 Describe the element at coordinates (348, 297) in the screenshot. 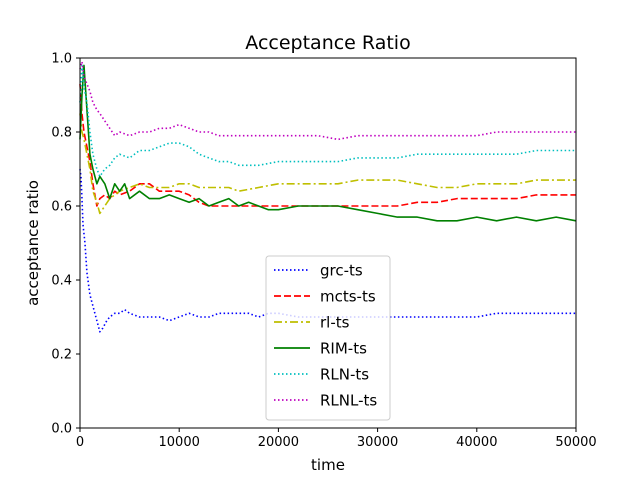

I see `legend-label-mcts-ts: mcts-ts` at that location.